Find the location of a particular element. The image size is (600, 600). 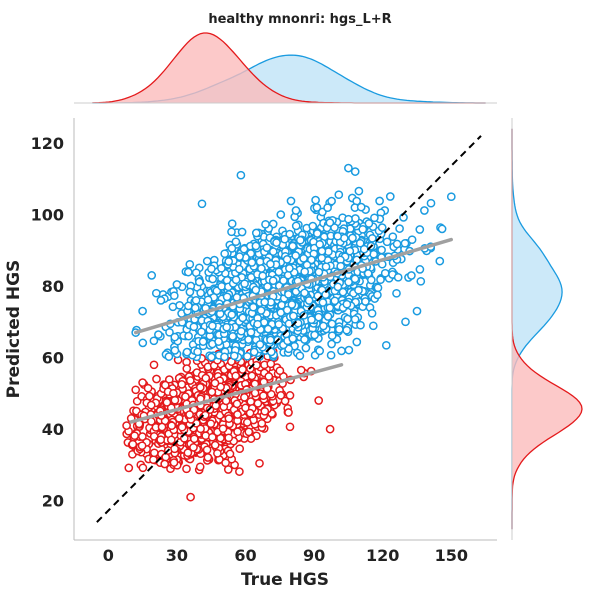

x-tick-label: 0 is located at coordinates (108, 555).